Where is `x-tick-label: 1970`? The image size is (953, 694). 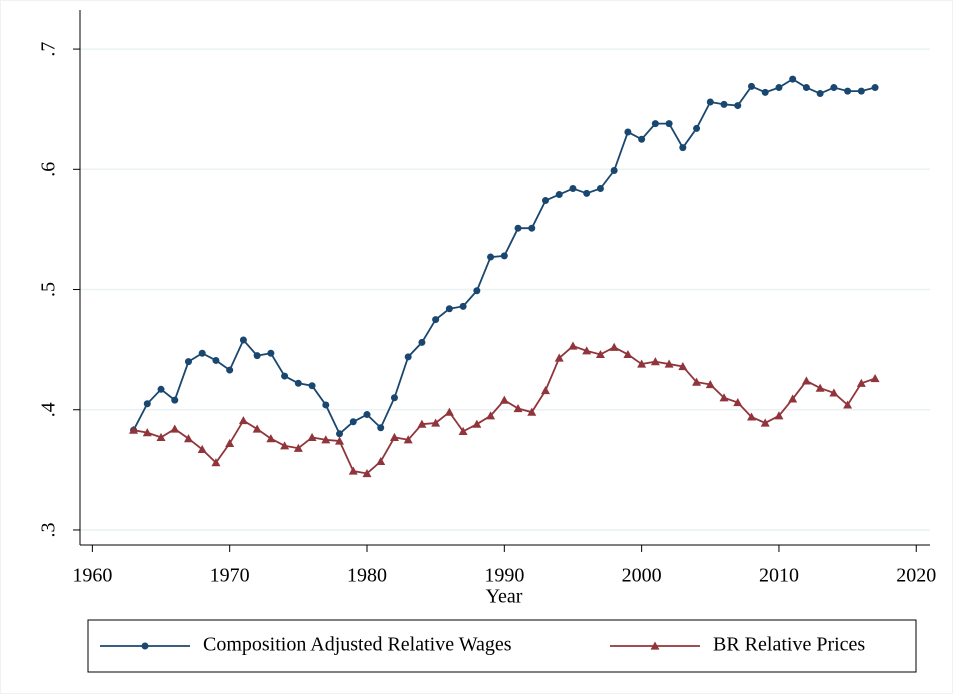
x-tick-label: 1970 is located at coordinates (230, 576).